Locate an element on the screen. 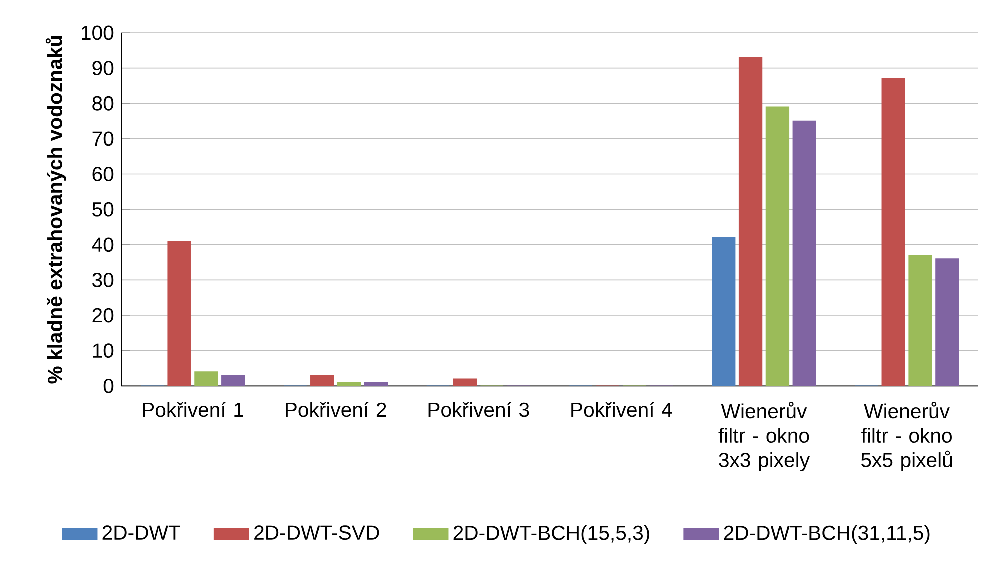 This screenshot has width=997, height=579. legend-label: 2D-DWT is located at coordinates (141, 533).